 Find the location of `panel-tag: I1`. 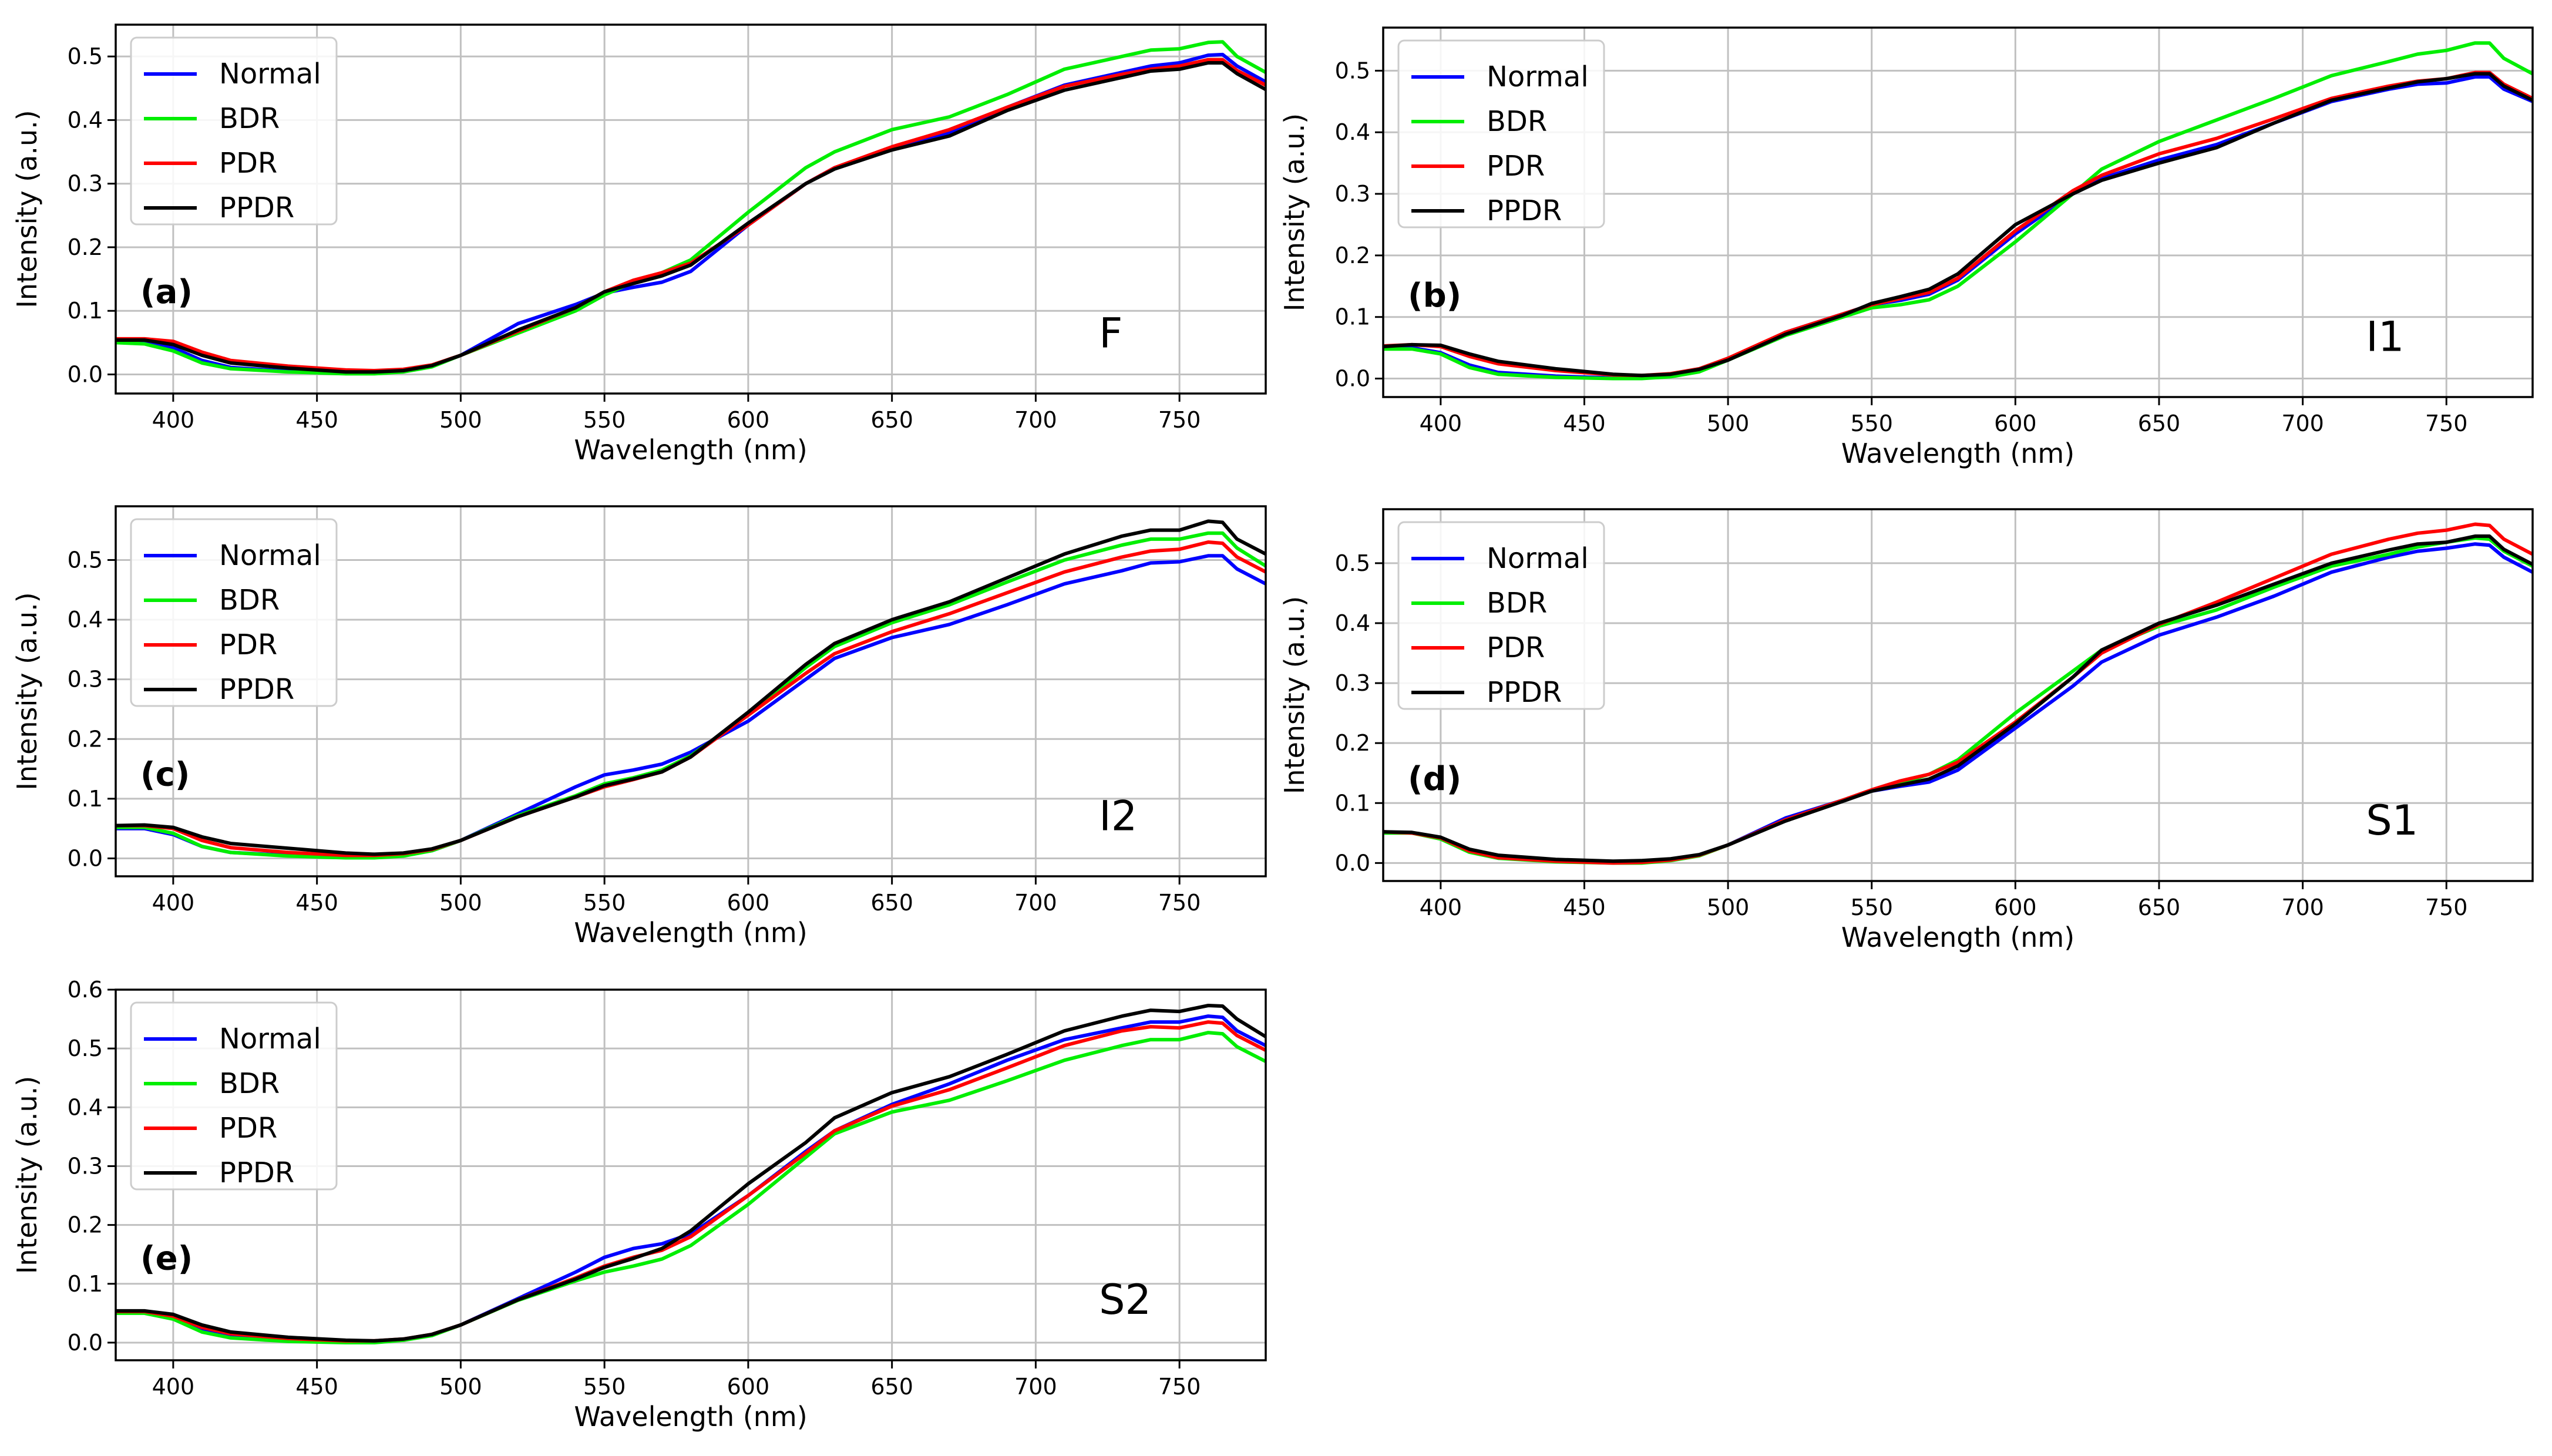

panel-tag: I1 is located at coordinates (2385, 336).